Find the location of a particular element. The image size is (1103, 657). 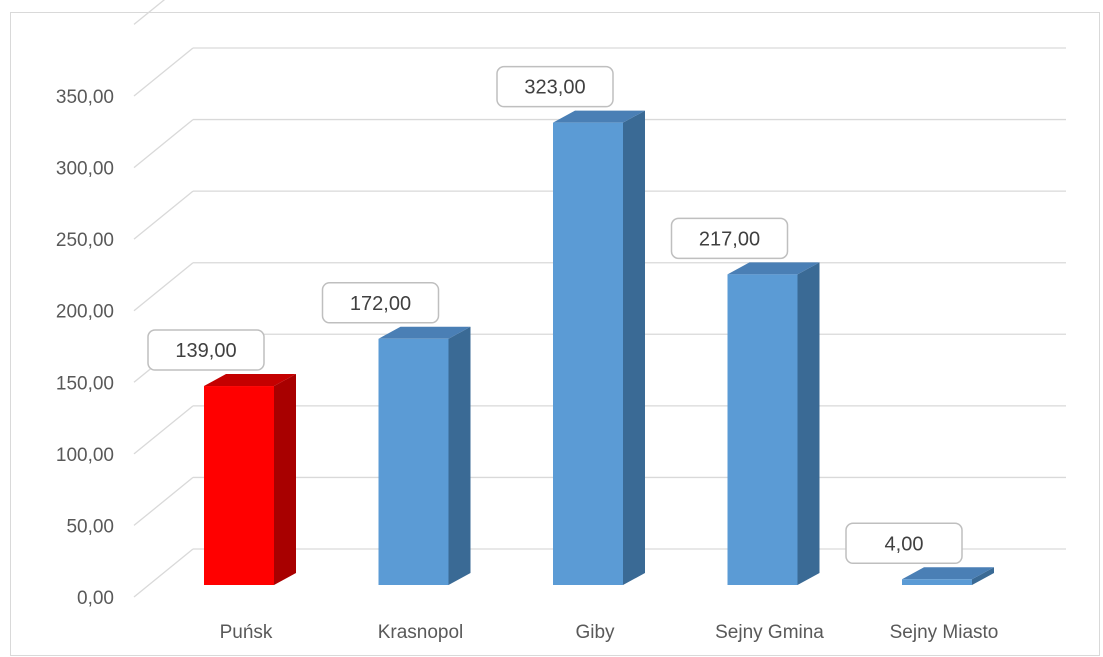

y-tick-label: 150,00 is located at coordinates (85, 383).